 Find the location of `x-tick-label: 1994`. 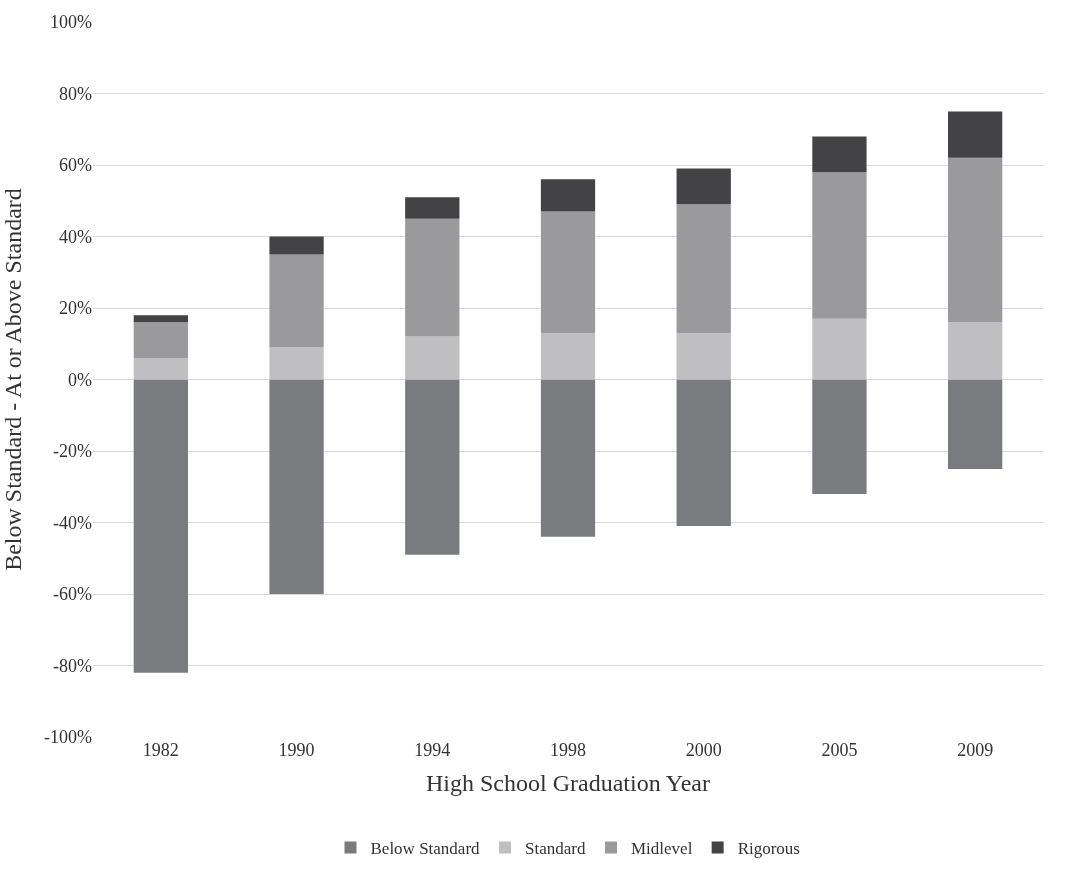

x-tick-label: 1994 is located at coordinates (432, 750).